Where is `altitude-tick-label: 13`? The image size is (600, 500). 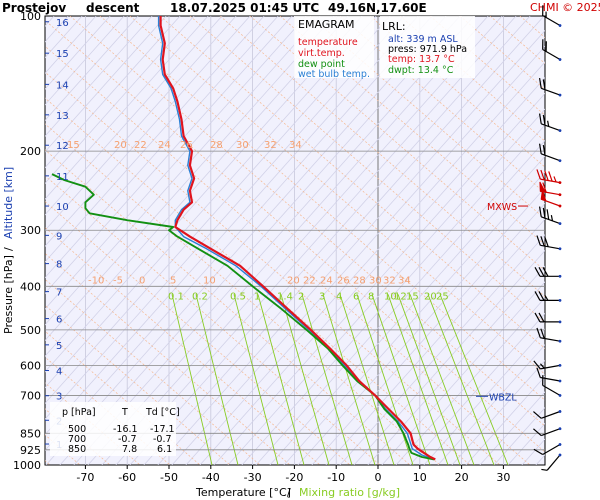
altitude-tick-label: 13 is located at coordinates (62, 116).